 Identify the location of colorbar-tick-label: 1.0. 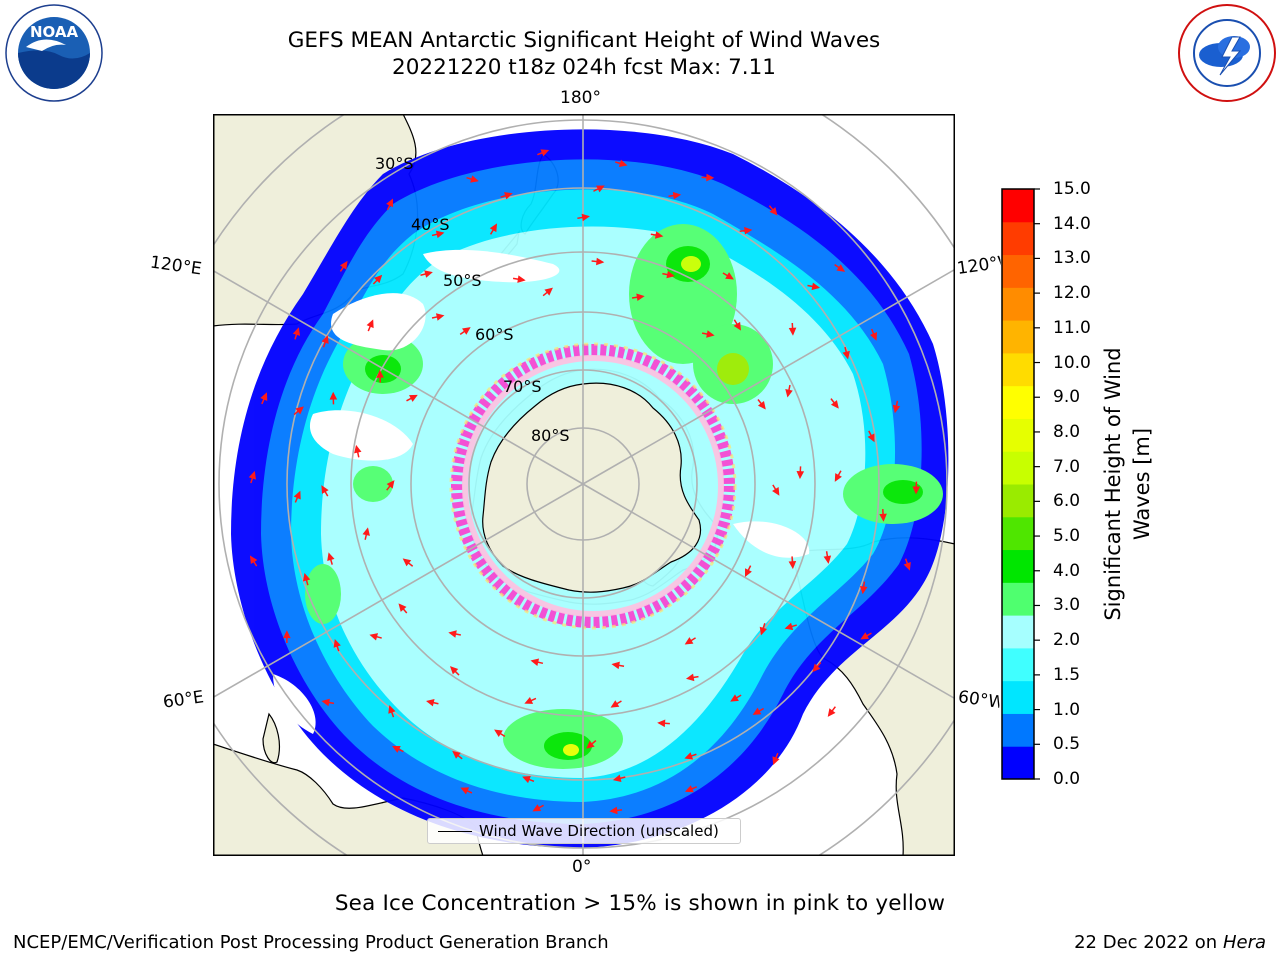
(1067, 709).